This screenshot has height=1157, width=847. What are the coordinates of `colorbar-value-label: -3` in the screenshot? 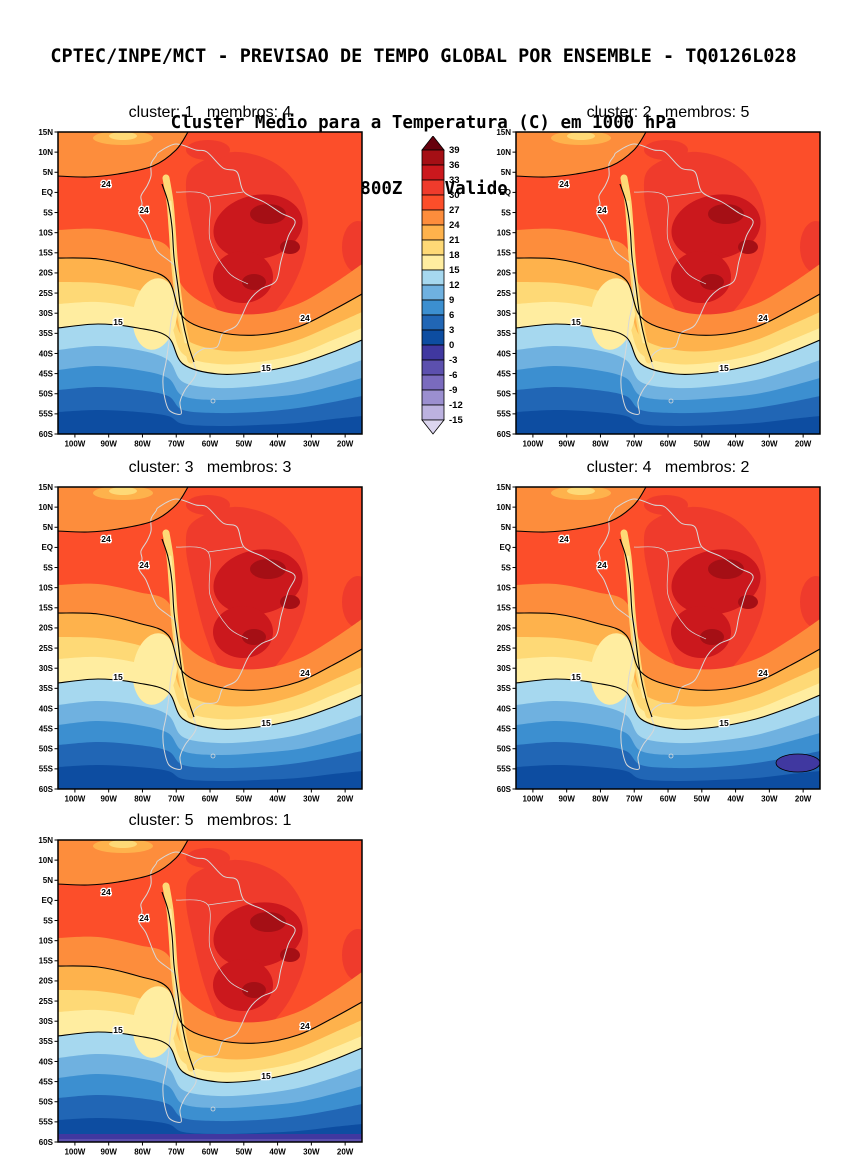 It's located at (453, 360).